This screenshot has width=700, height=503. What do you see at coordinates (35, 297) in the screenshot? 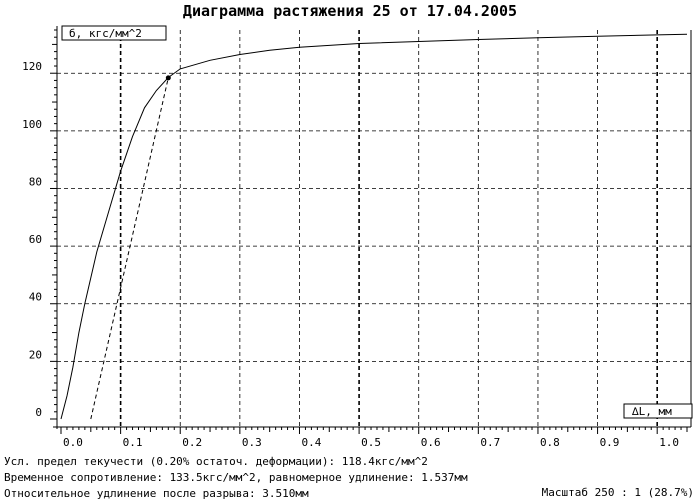
I see `y-tick-label-2: 40` at bounding box center [35, 297].